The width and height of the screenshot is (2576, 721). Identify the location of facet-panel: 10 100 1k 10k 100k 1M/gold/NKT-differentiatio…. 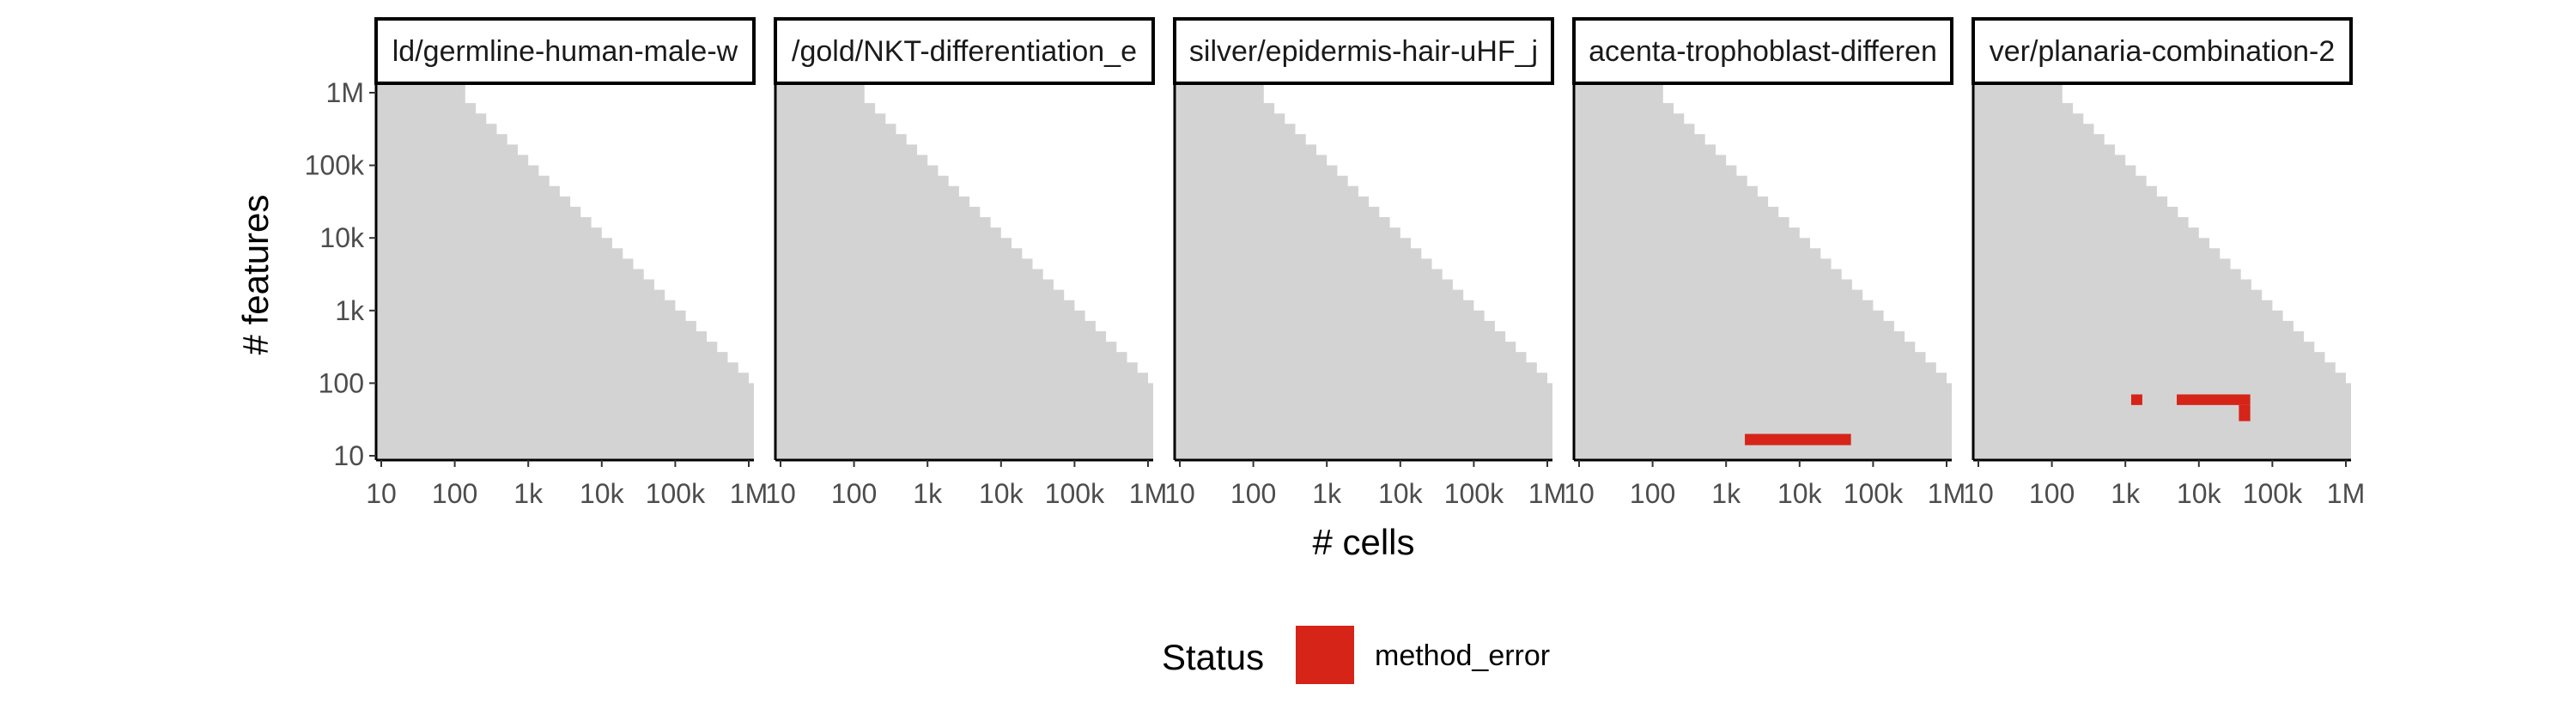
(966, 263).